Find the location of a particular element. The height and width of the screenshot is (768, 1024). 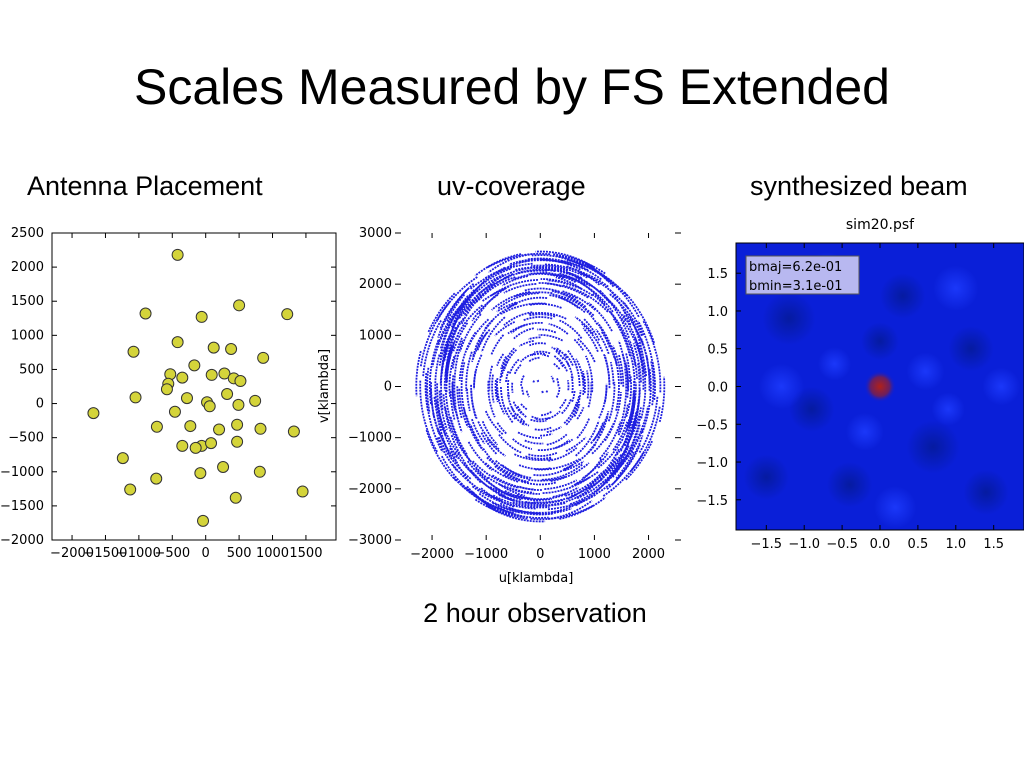

antenna-x-tick-label: −1500 is located at coordinates (105, 553).